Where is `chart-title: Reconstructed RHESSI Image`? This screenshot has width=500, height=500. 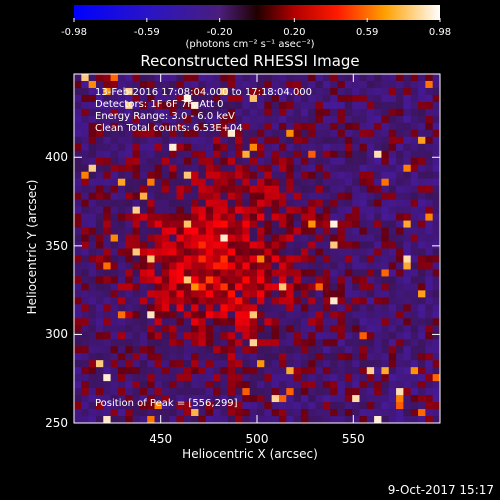
chart-title: Reconstructed RHESSI Image is located at coordinates (250, 61).